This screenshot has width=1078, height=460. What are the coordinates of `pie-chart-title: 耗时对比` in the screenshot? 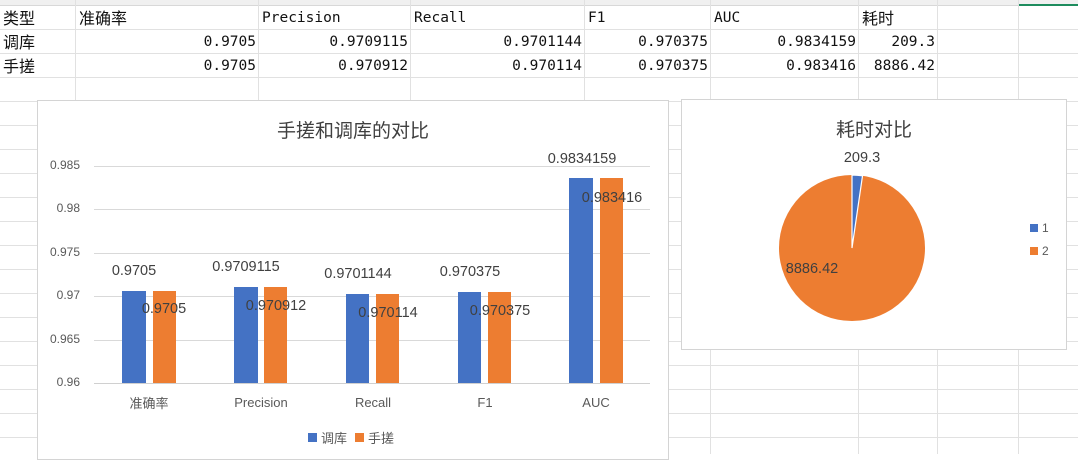 It's located at (873, 130).